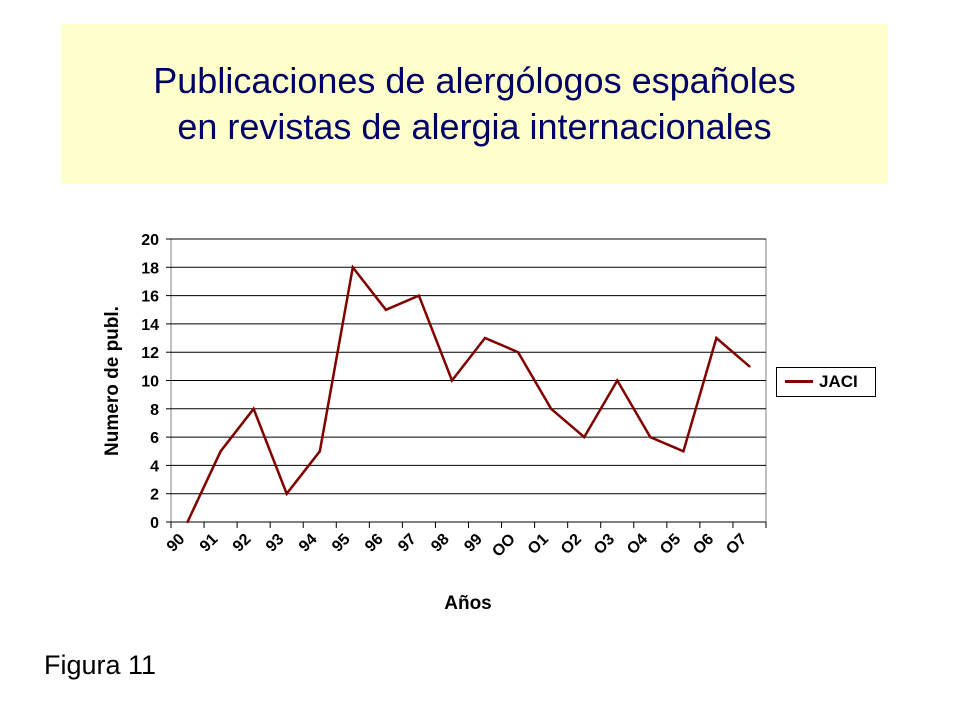 This screenshot has height=720, width=960. What do you see at coordinates (374, 543) in the screenshot?
I see `x-tick-label: 96` at bounding box center [374, 543].